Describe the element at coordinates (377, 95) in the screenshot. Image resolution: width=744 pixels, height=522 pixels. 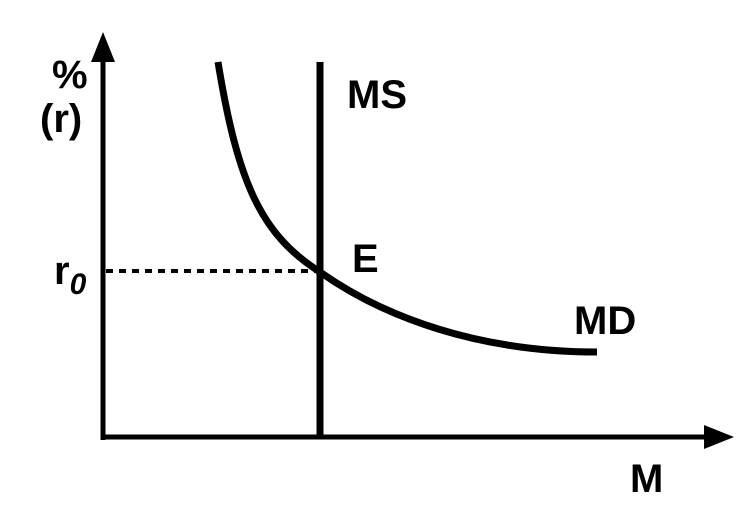
I see `supply-label: MS` at that location.